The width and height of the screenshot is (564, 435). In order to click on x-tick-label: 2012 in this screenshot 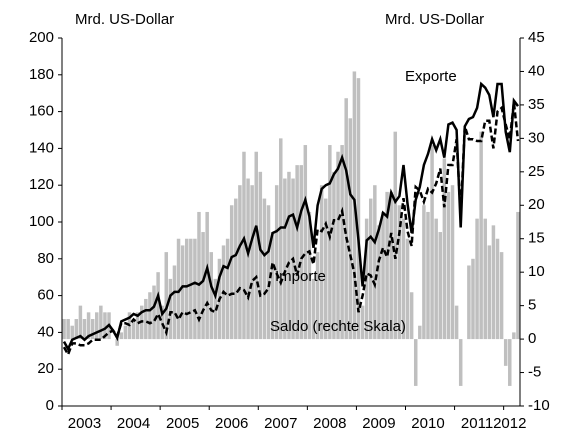, I will do `click(509, 423)`.